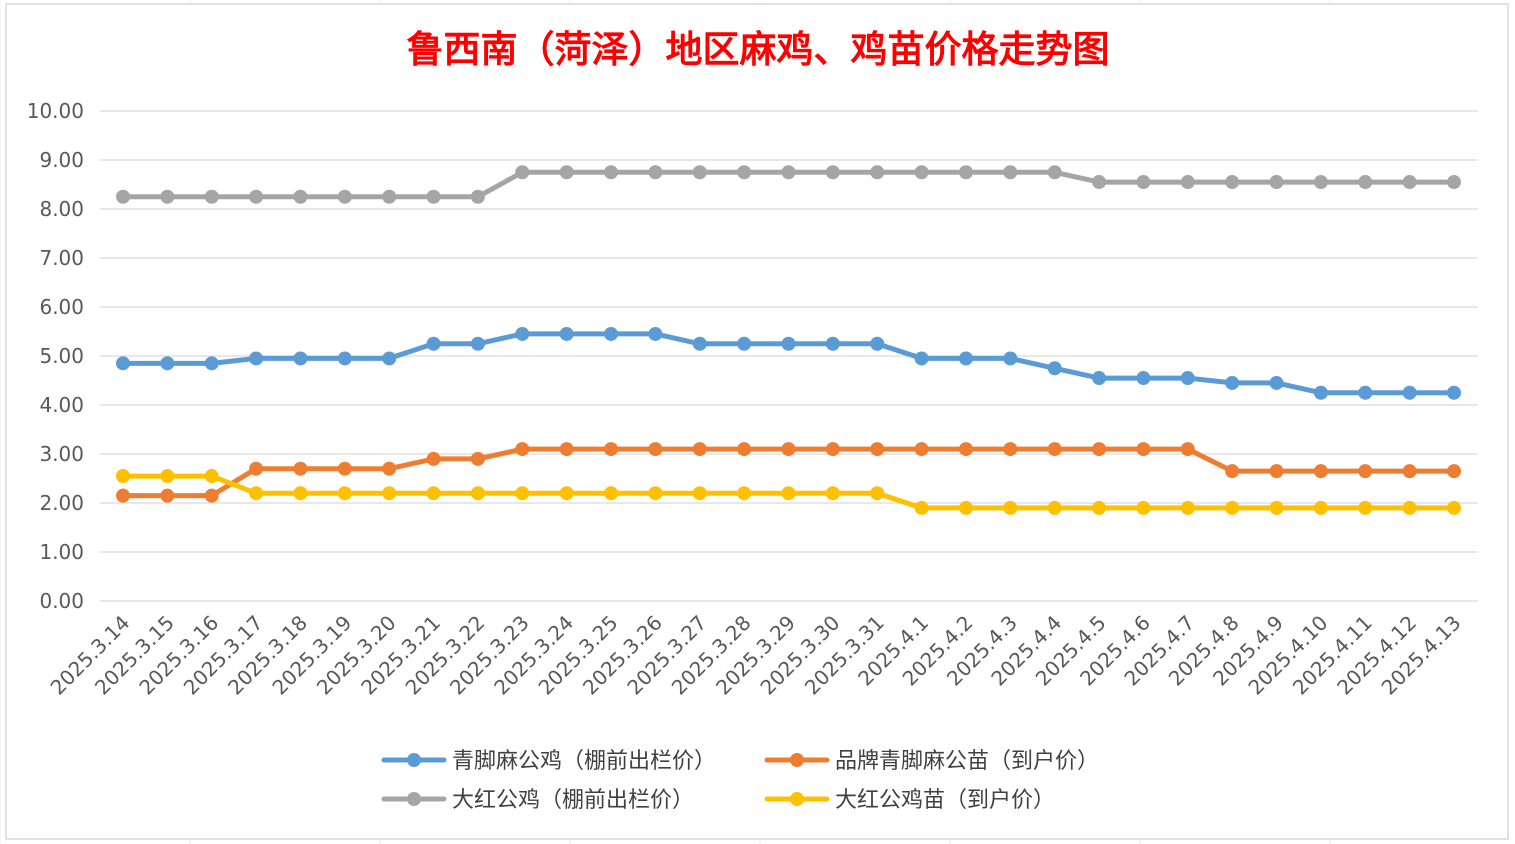 This screenshot has width=1515, height=844. What do you see at coordinates (61, 160) in the screenshot?
I see `y-tick-label: 9.00` at bounding box center [61, 160].